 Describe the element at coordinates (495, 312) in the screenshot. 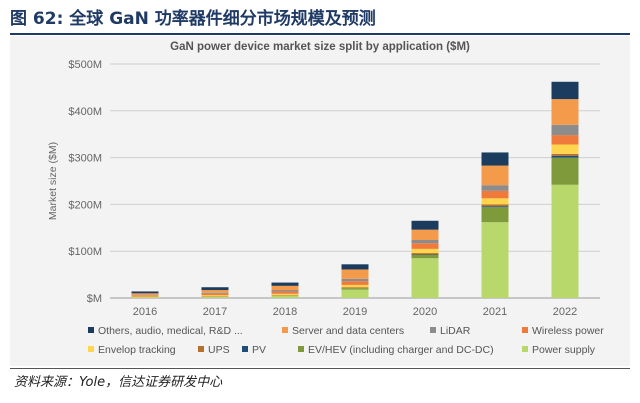

I see `x-tick-label: 2021` at that location.